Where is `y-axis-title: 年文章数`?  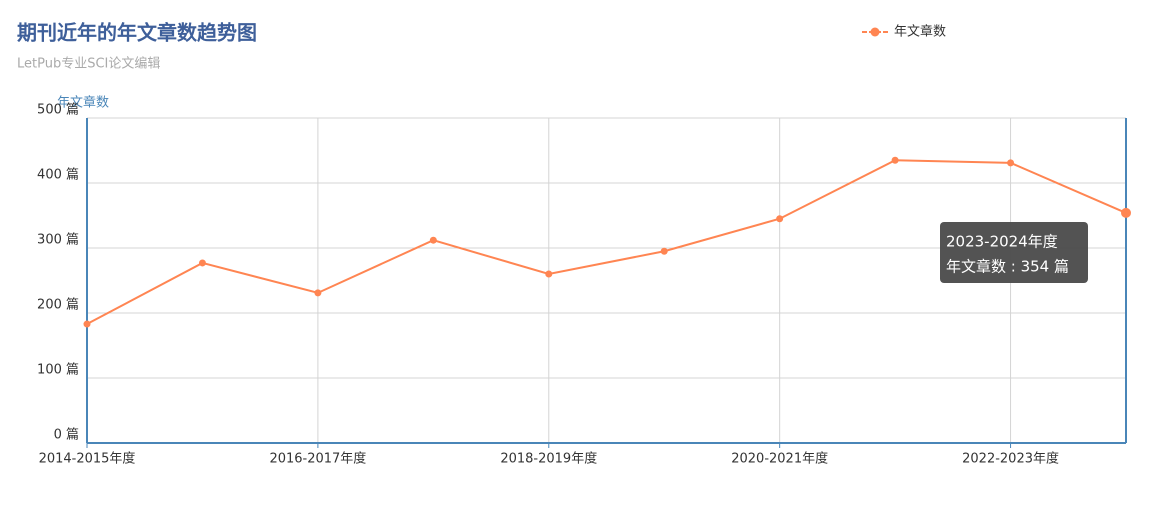
y-axis-title: 年文章数 is located at coordinates (83, 103).